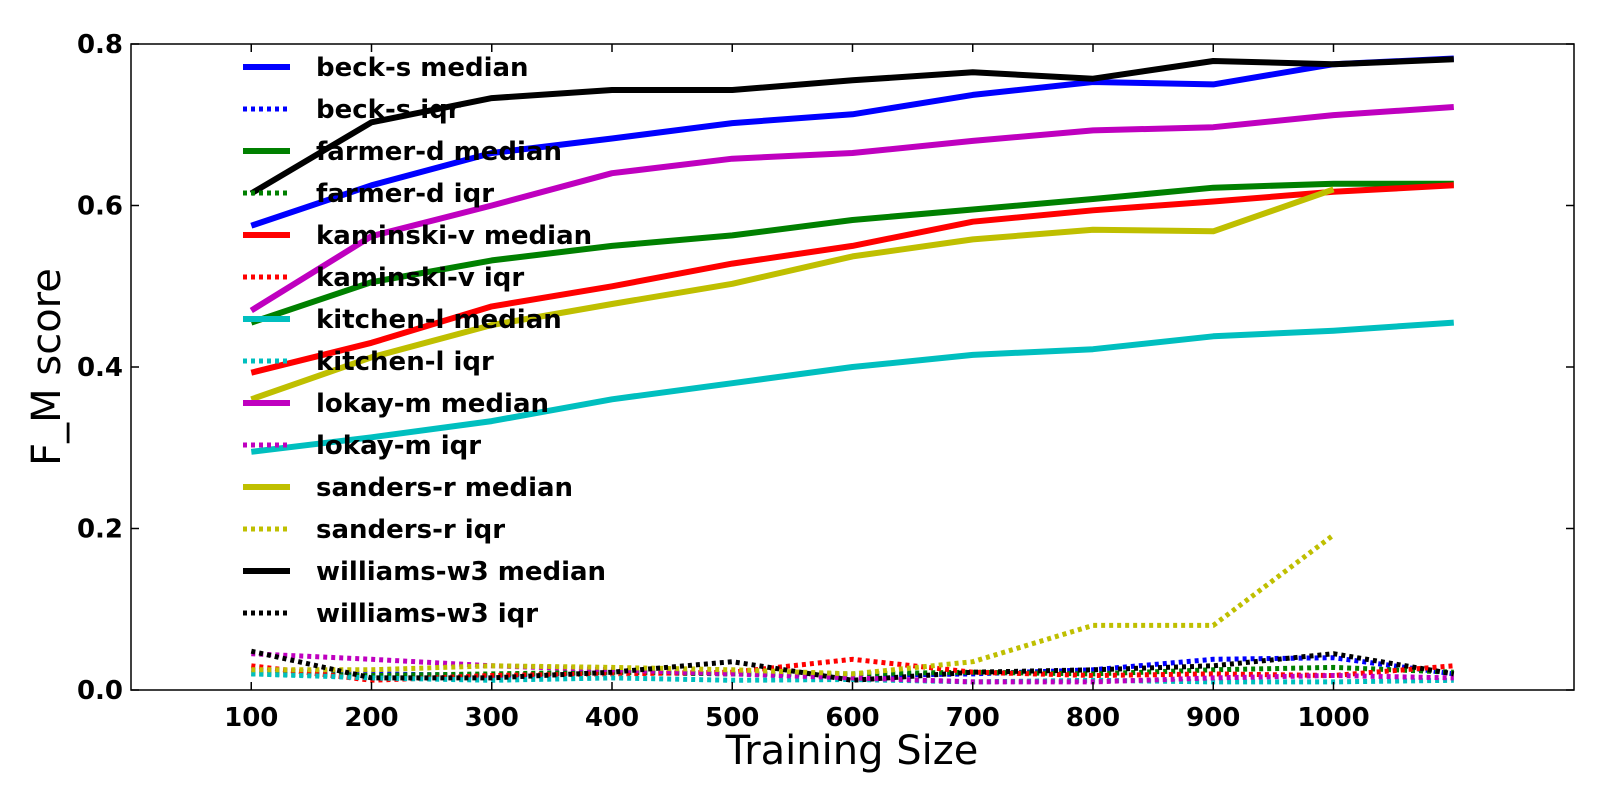 This screenshot has width=1600, height=800. What do you see at coordinates (432, 404) in the screenshot?
I see `legend-label-lokay-m-median: lokay-m median` at bounding box center [432, 404].